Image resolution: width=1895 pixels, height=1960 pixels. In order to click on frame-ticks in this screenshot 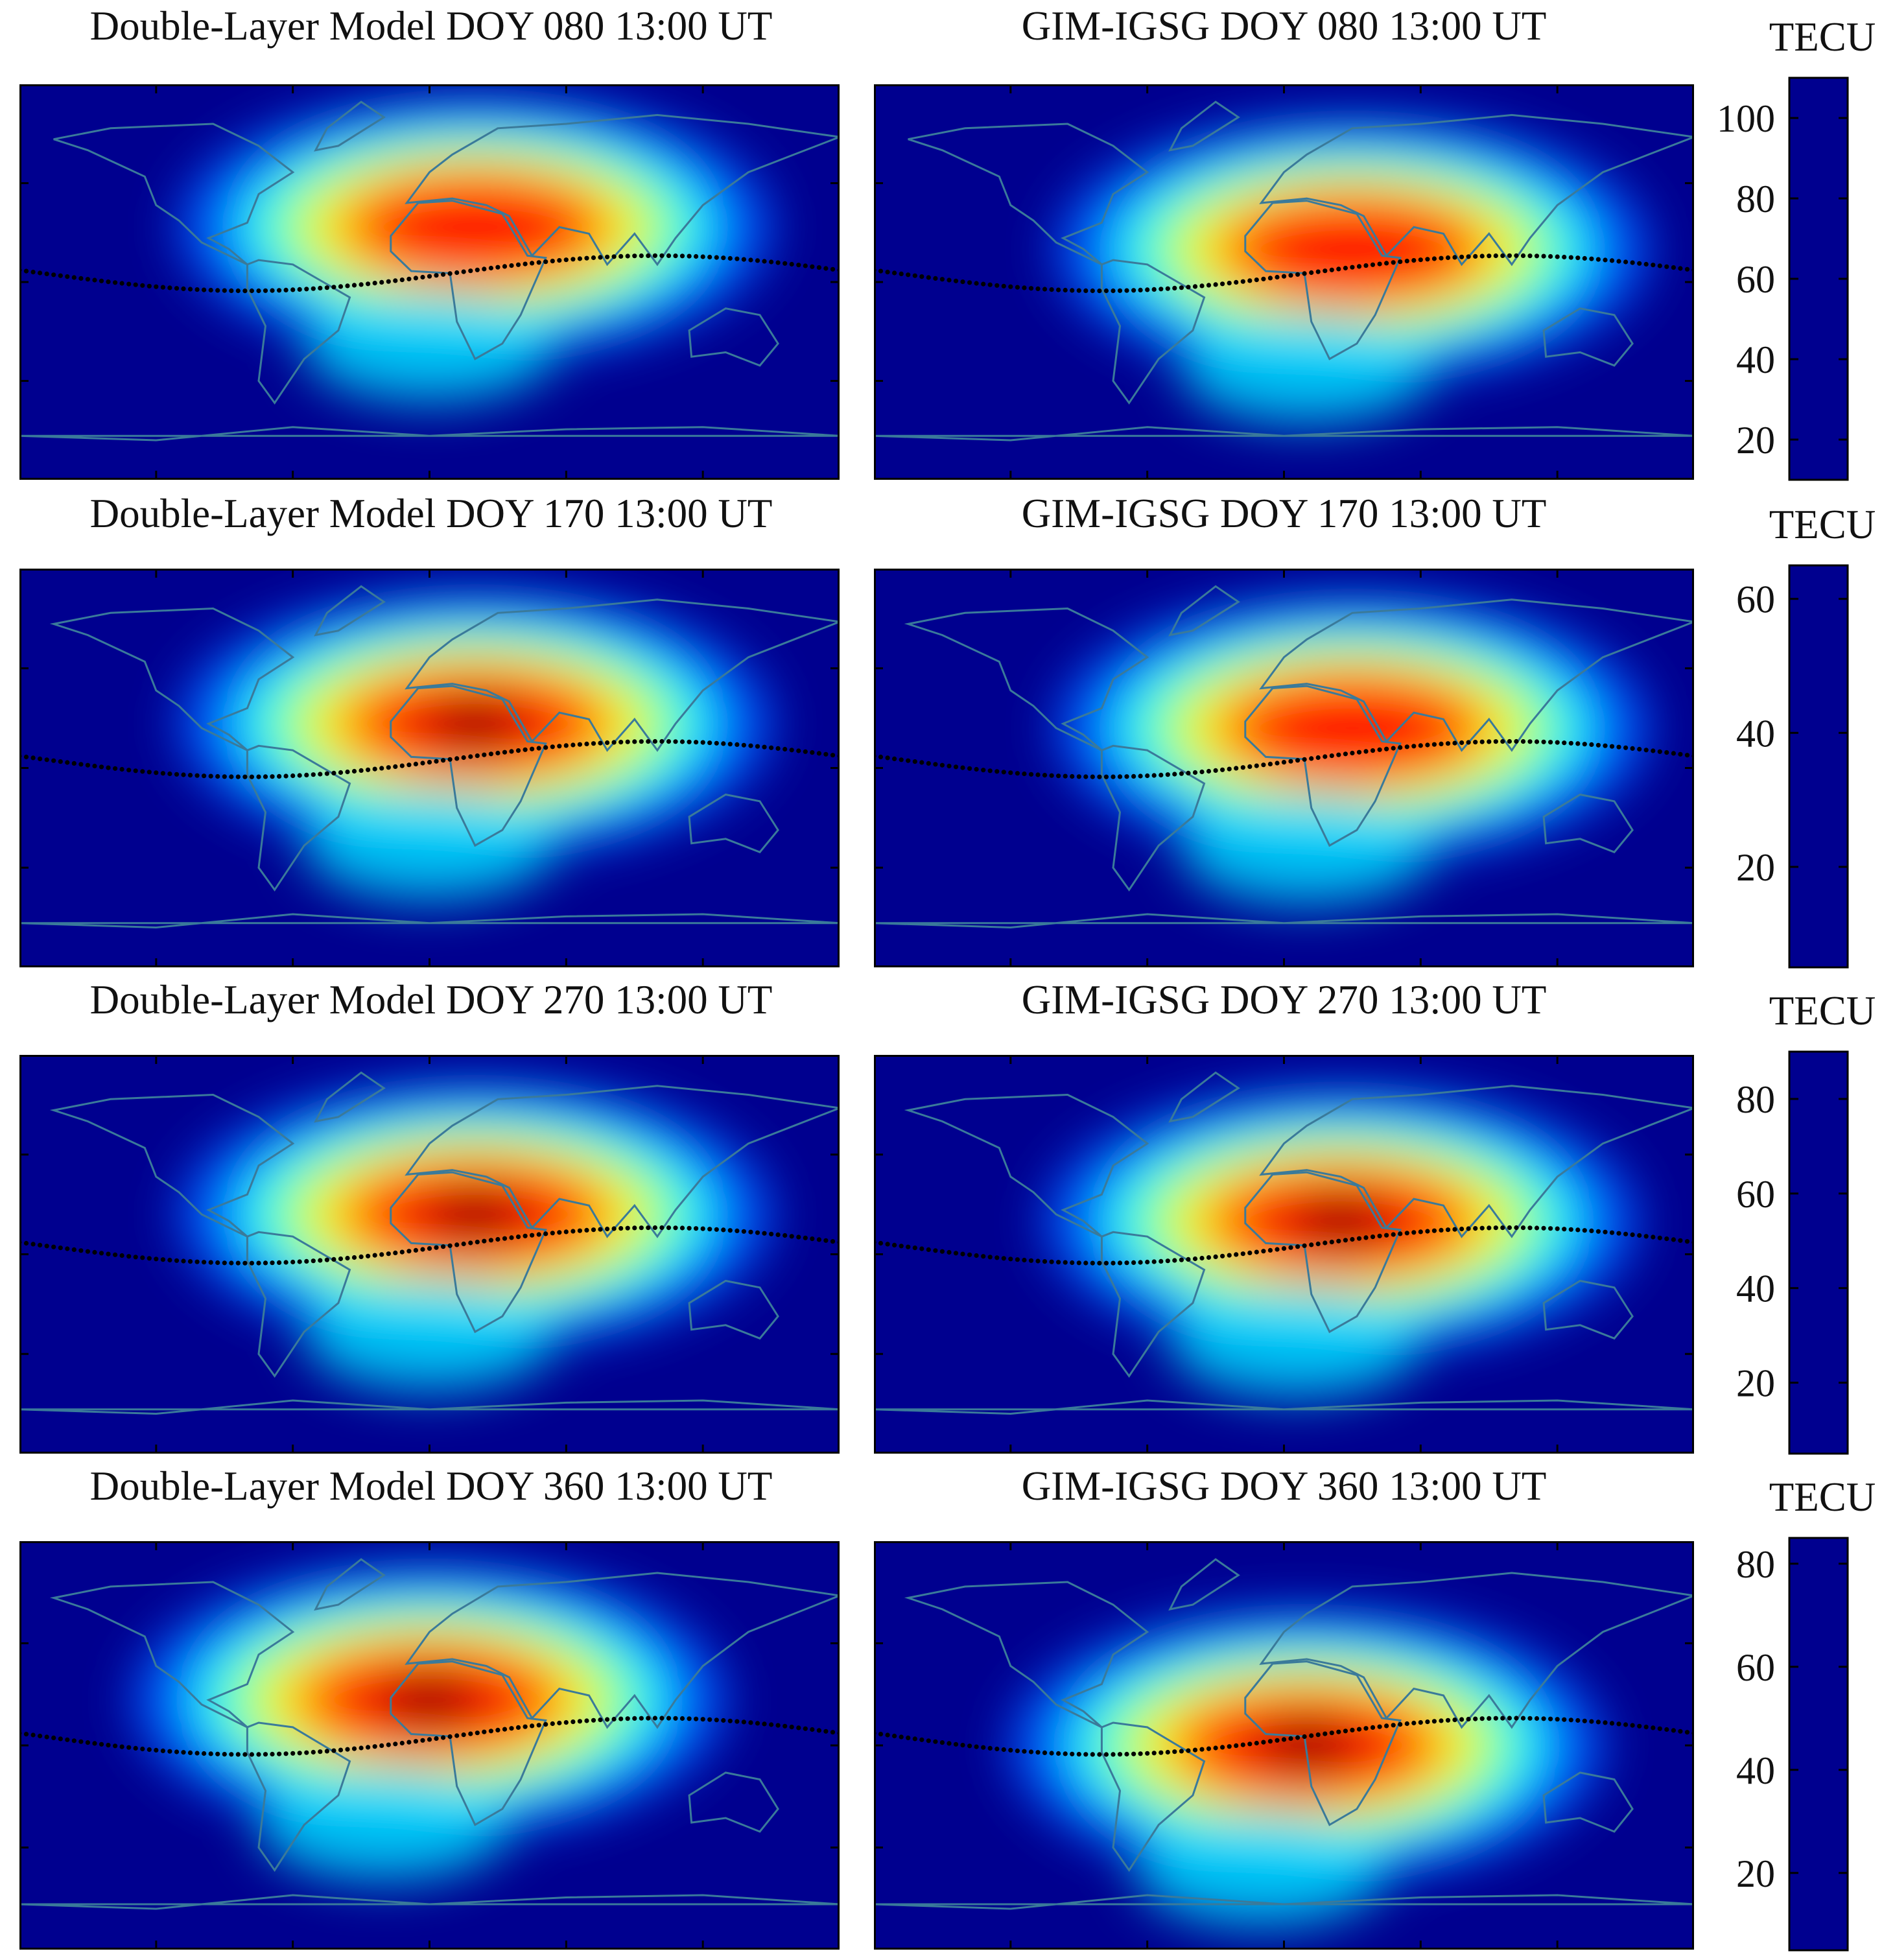, I will do `click(429, 1254)`.